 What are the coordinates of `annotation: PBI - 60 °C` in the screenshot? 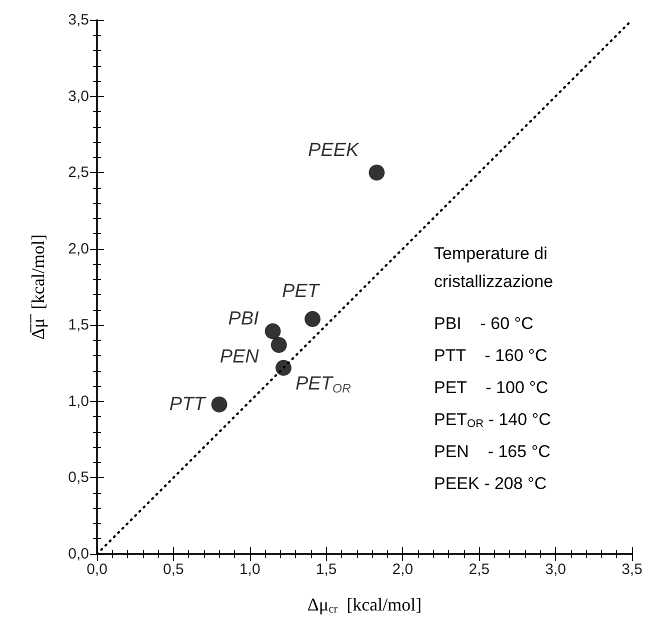 It's located at (484, 323).